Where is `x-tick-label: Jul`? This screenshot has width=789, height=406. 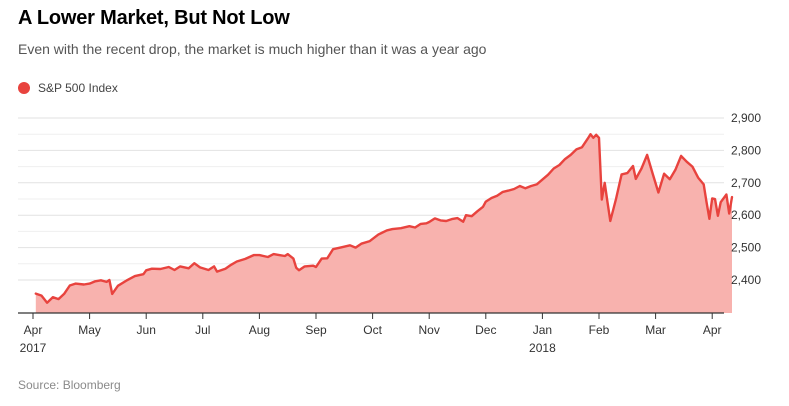 x-tick-label: Jul is located at coordinates (202, 330).